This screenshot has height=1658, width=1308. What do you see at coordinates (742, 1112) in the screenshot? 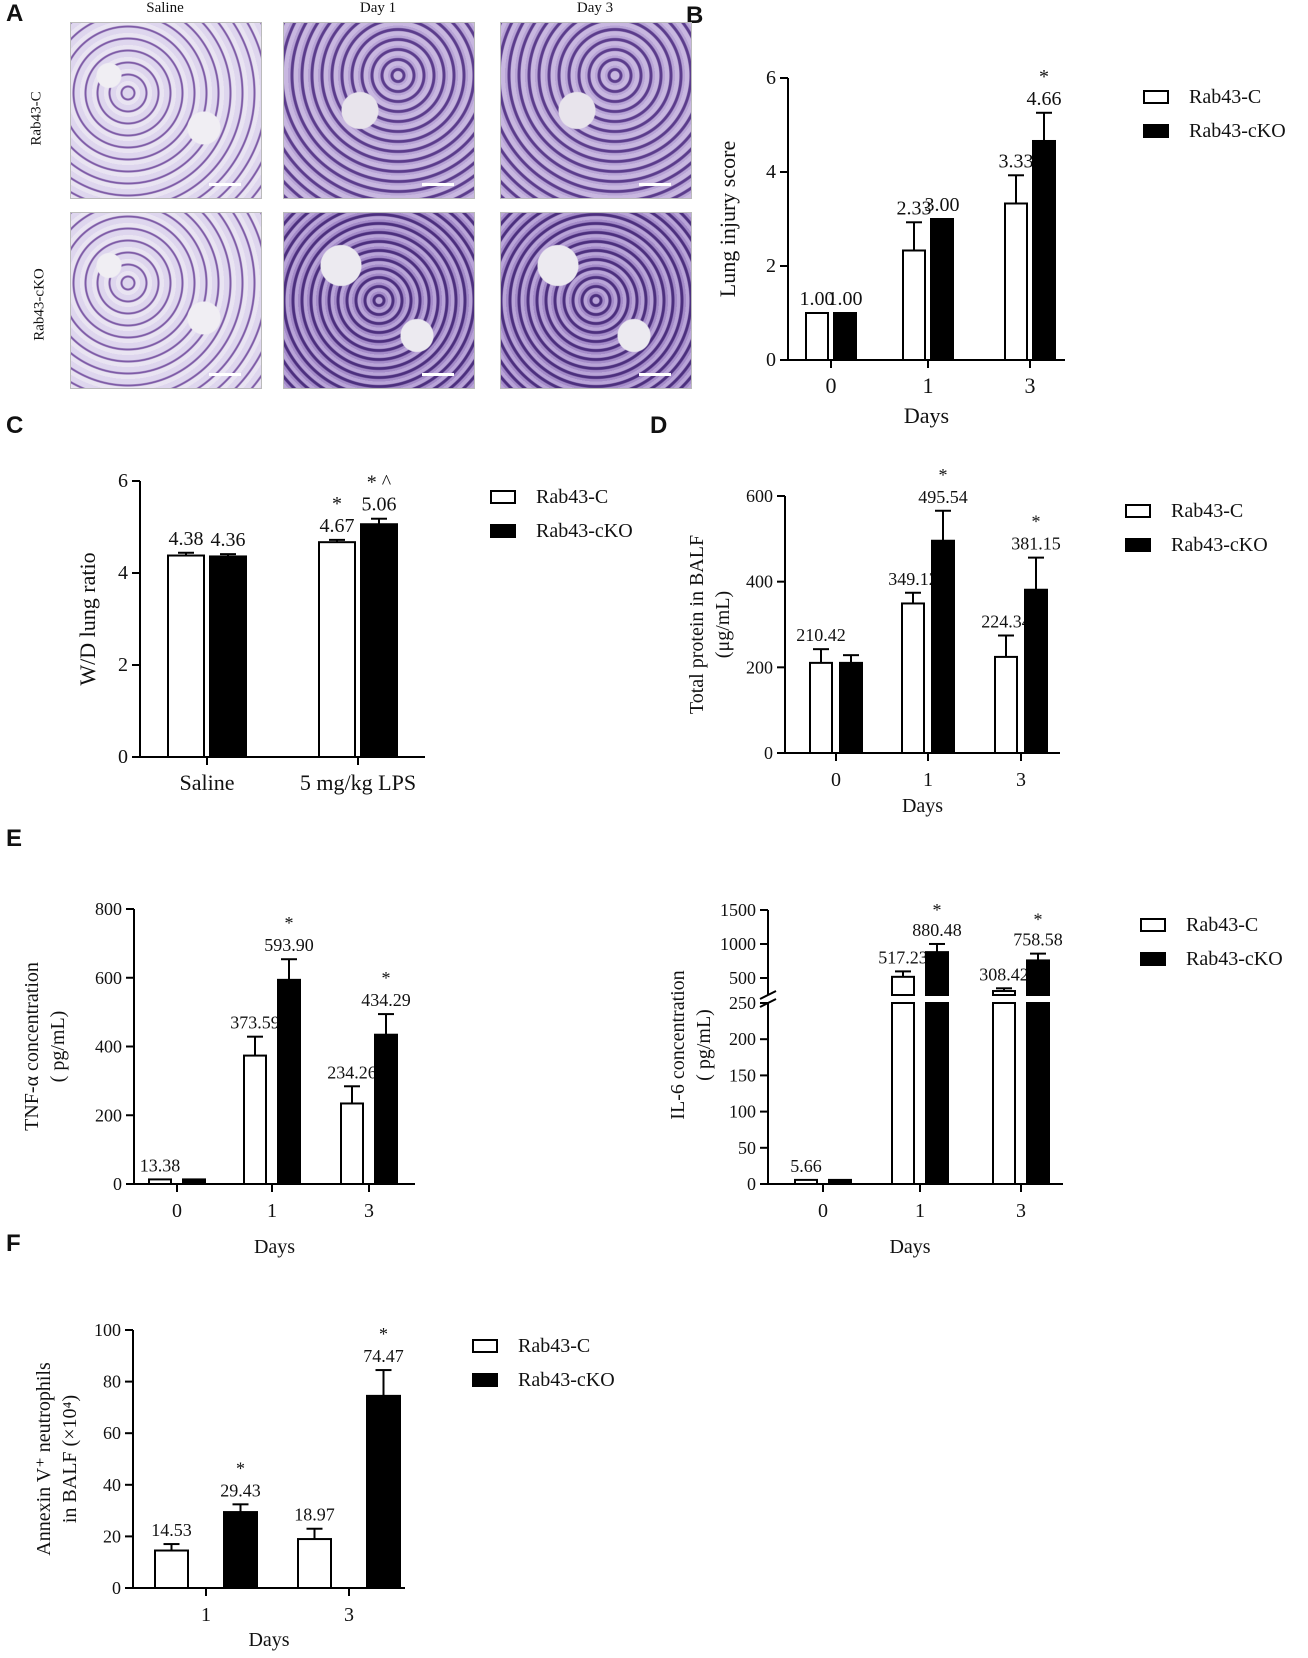
I see `chart-e2-y-tick-label: 100` at bounding box center [742, 1112].